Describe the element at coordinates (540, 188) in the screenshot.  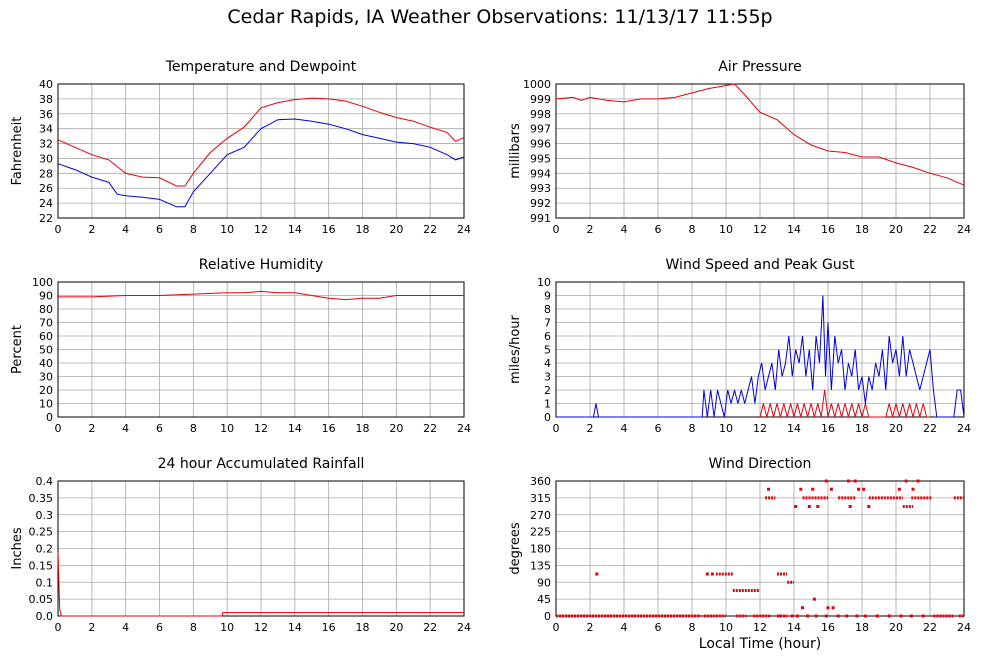
I see `y-tick-label: 993` at that location.